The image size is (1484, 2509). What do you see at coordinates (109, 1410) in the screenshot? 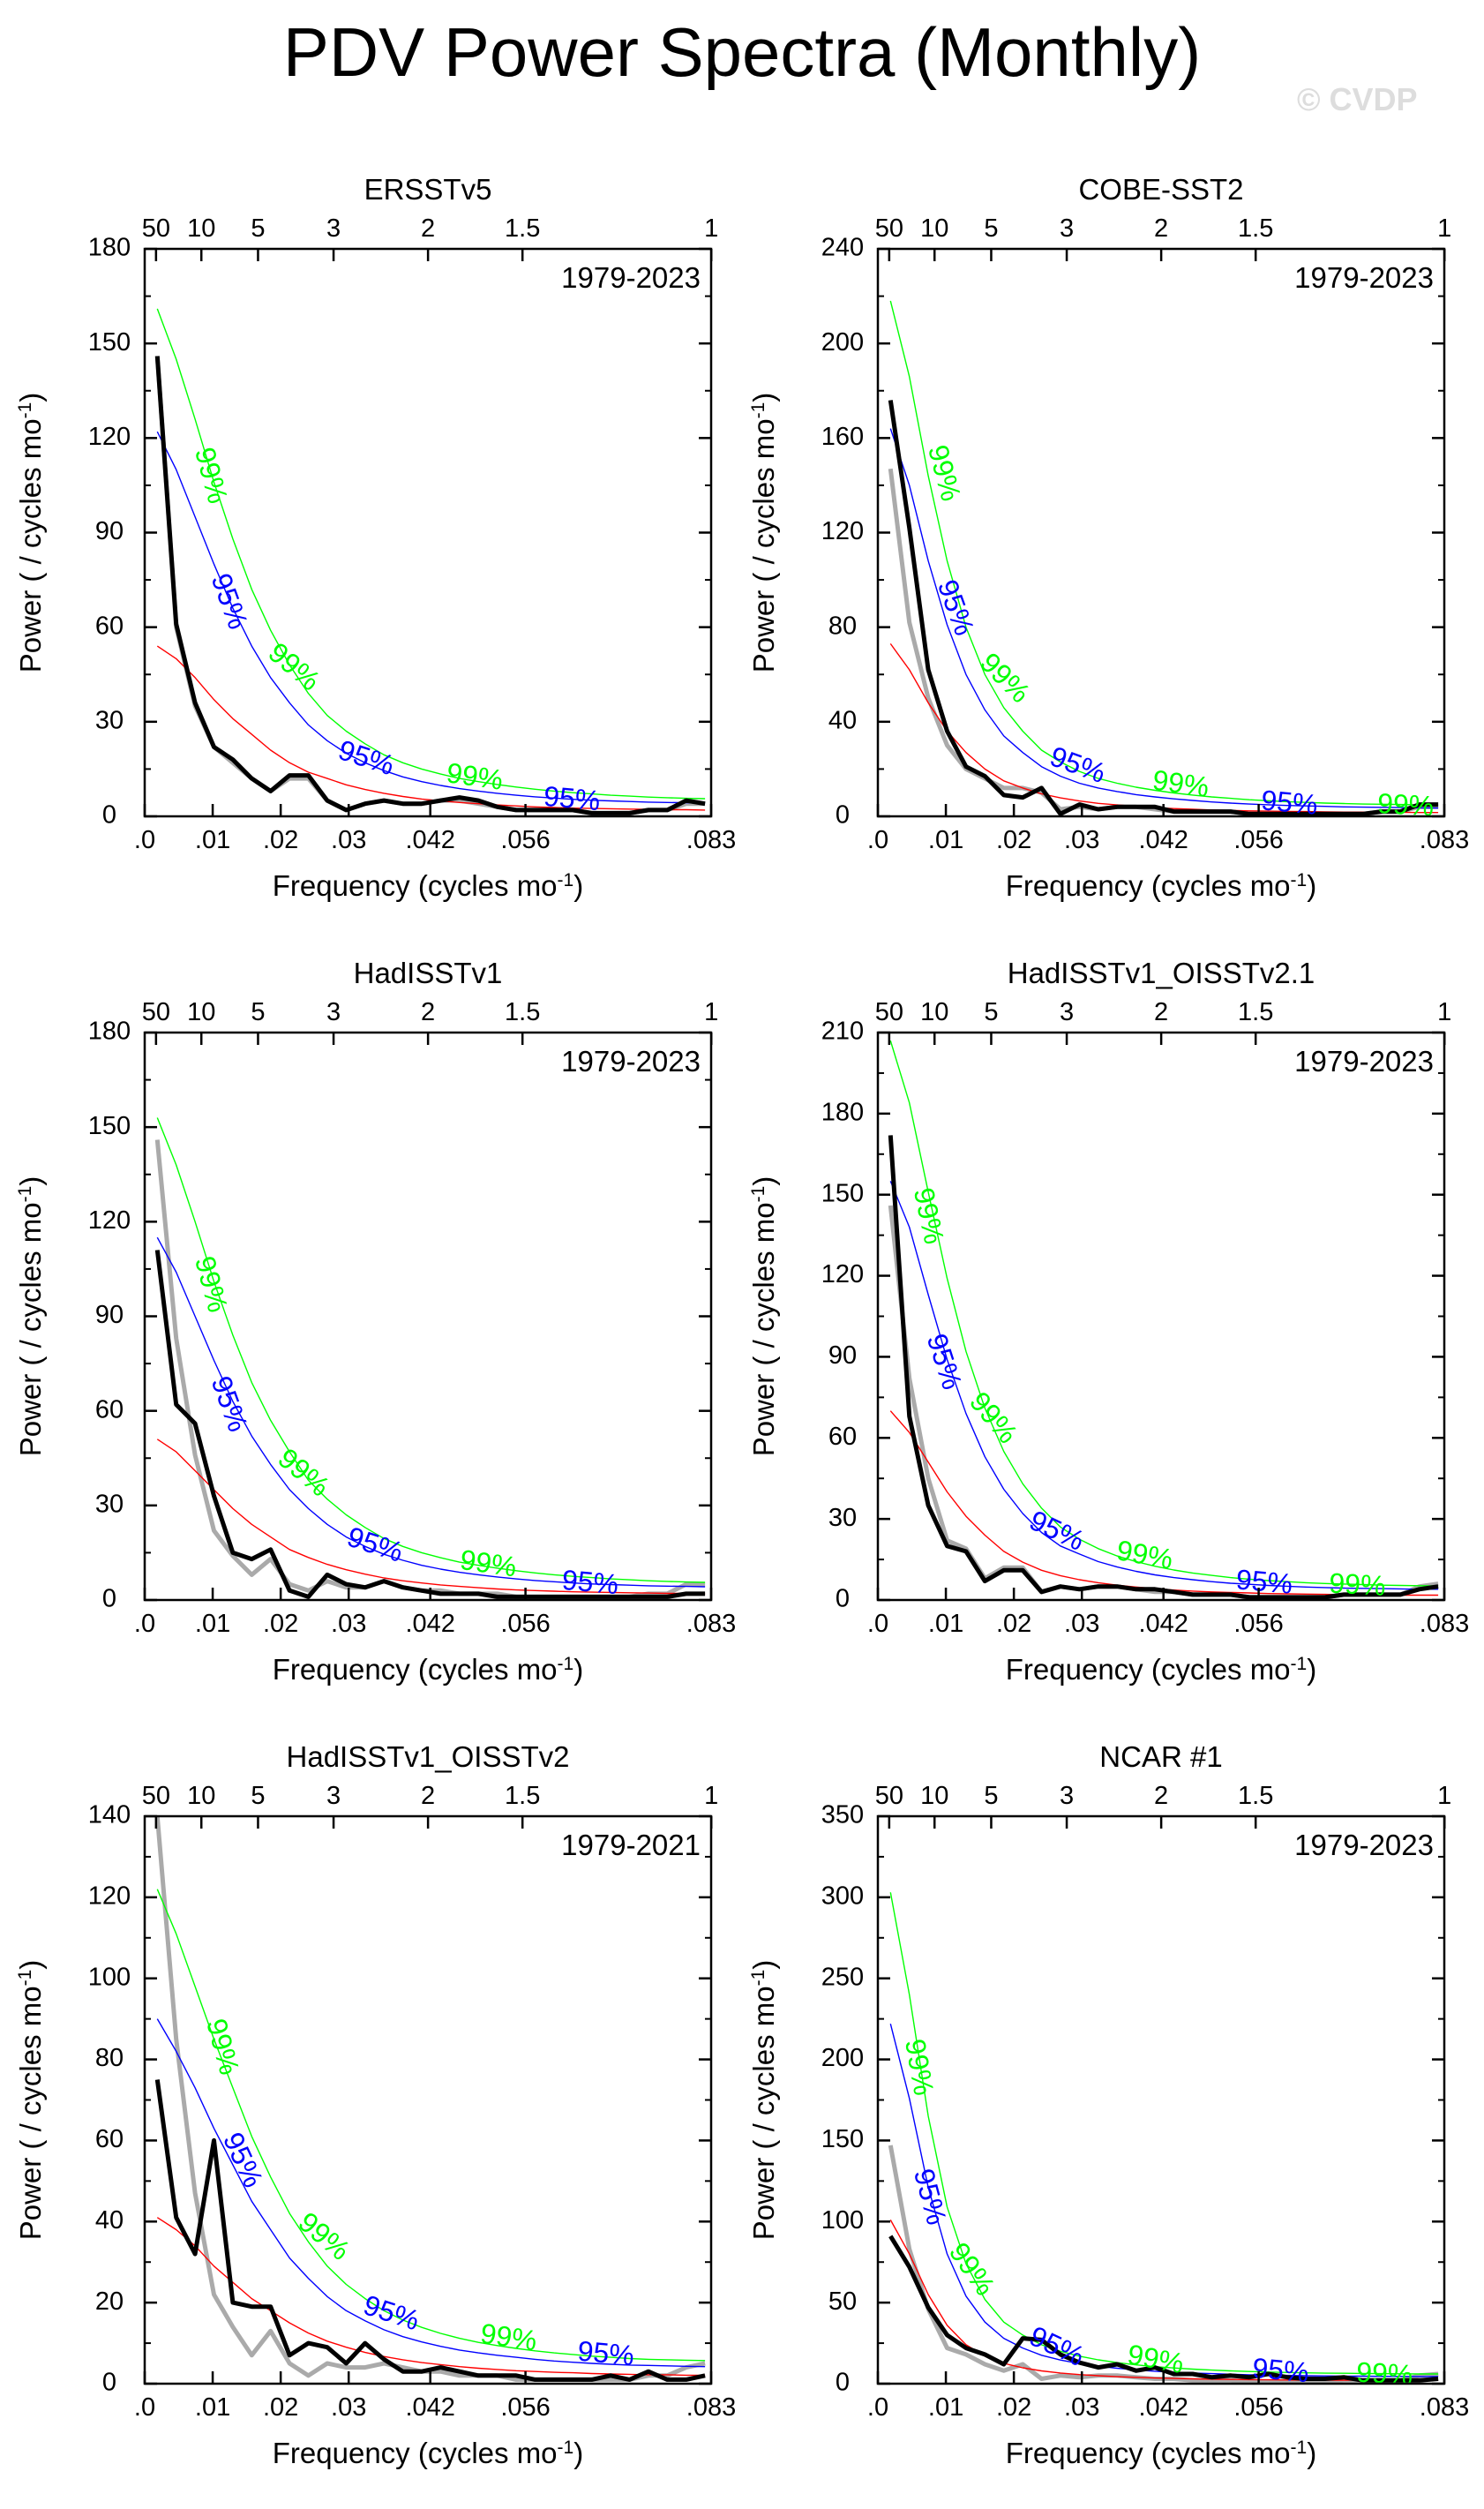
I see `y-tick-label: 60` at bounding box center [109, 1410].